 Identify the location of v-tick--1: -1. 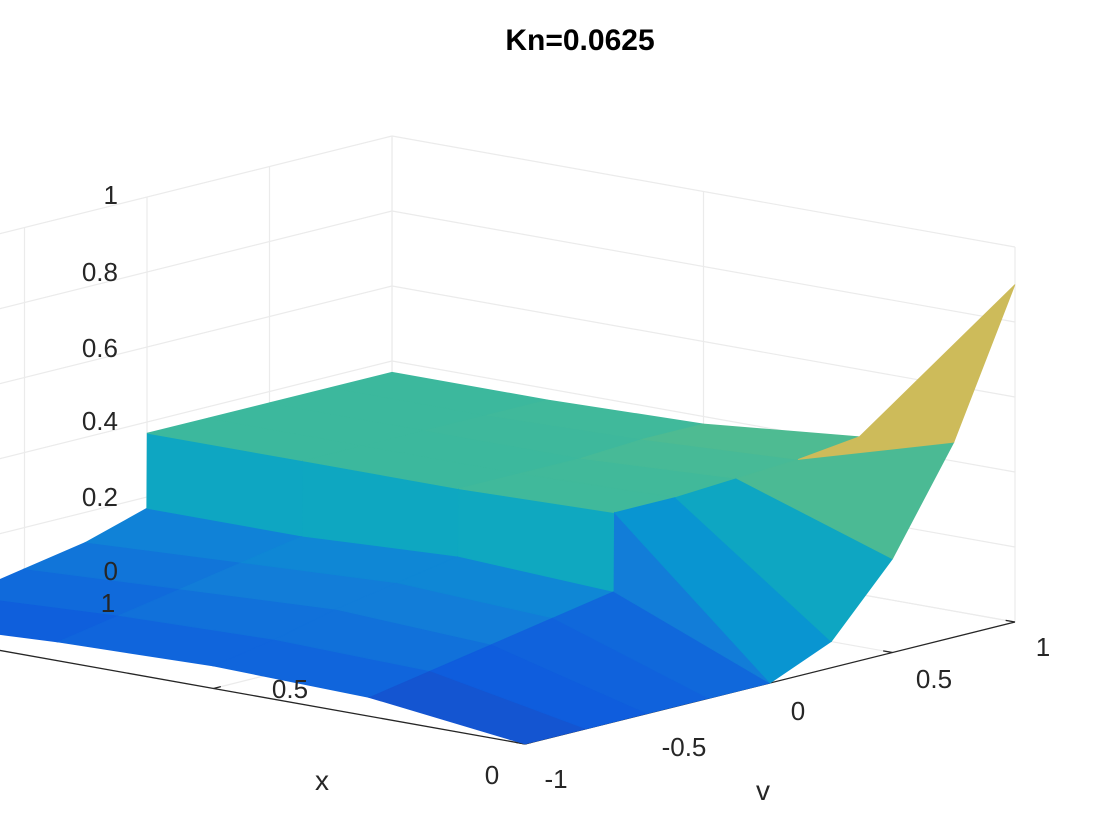
(555, 779).